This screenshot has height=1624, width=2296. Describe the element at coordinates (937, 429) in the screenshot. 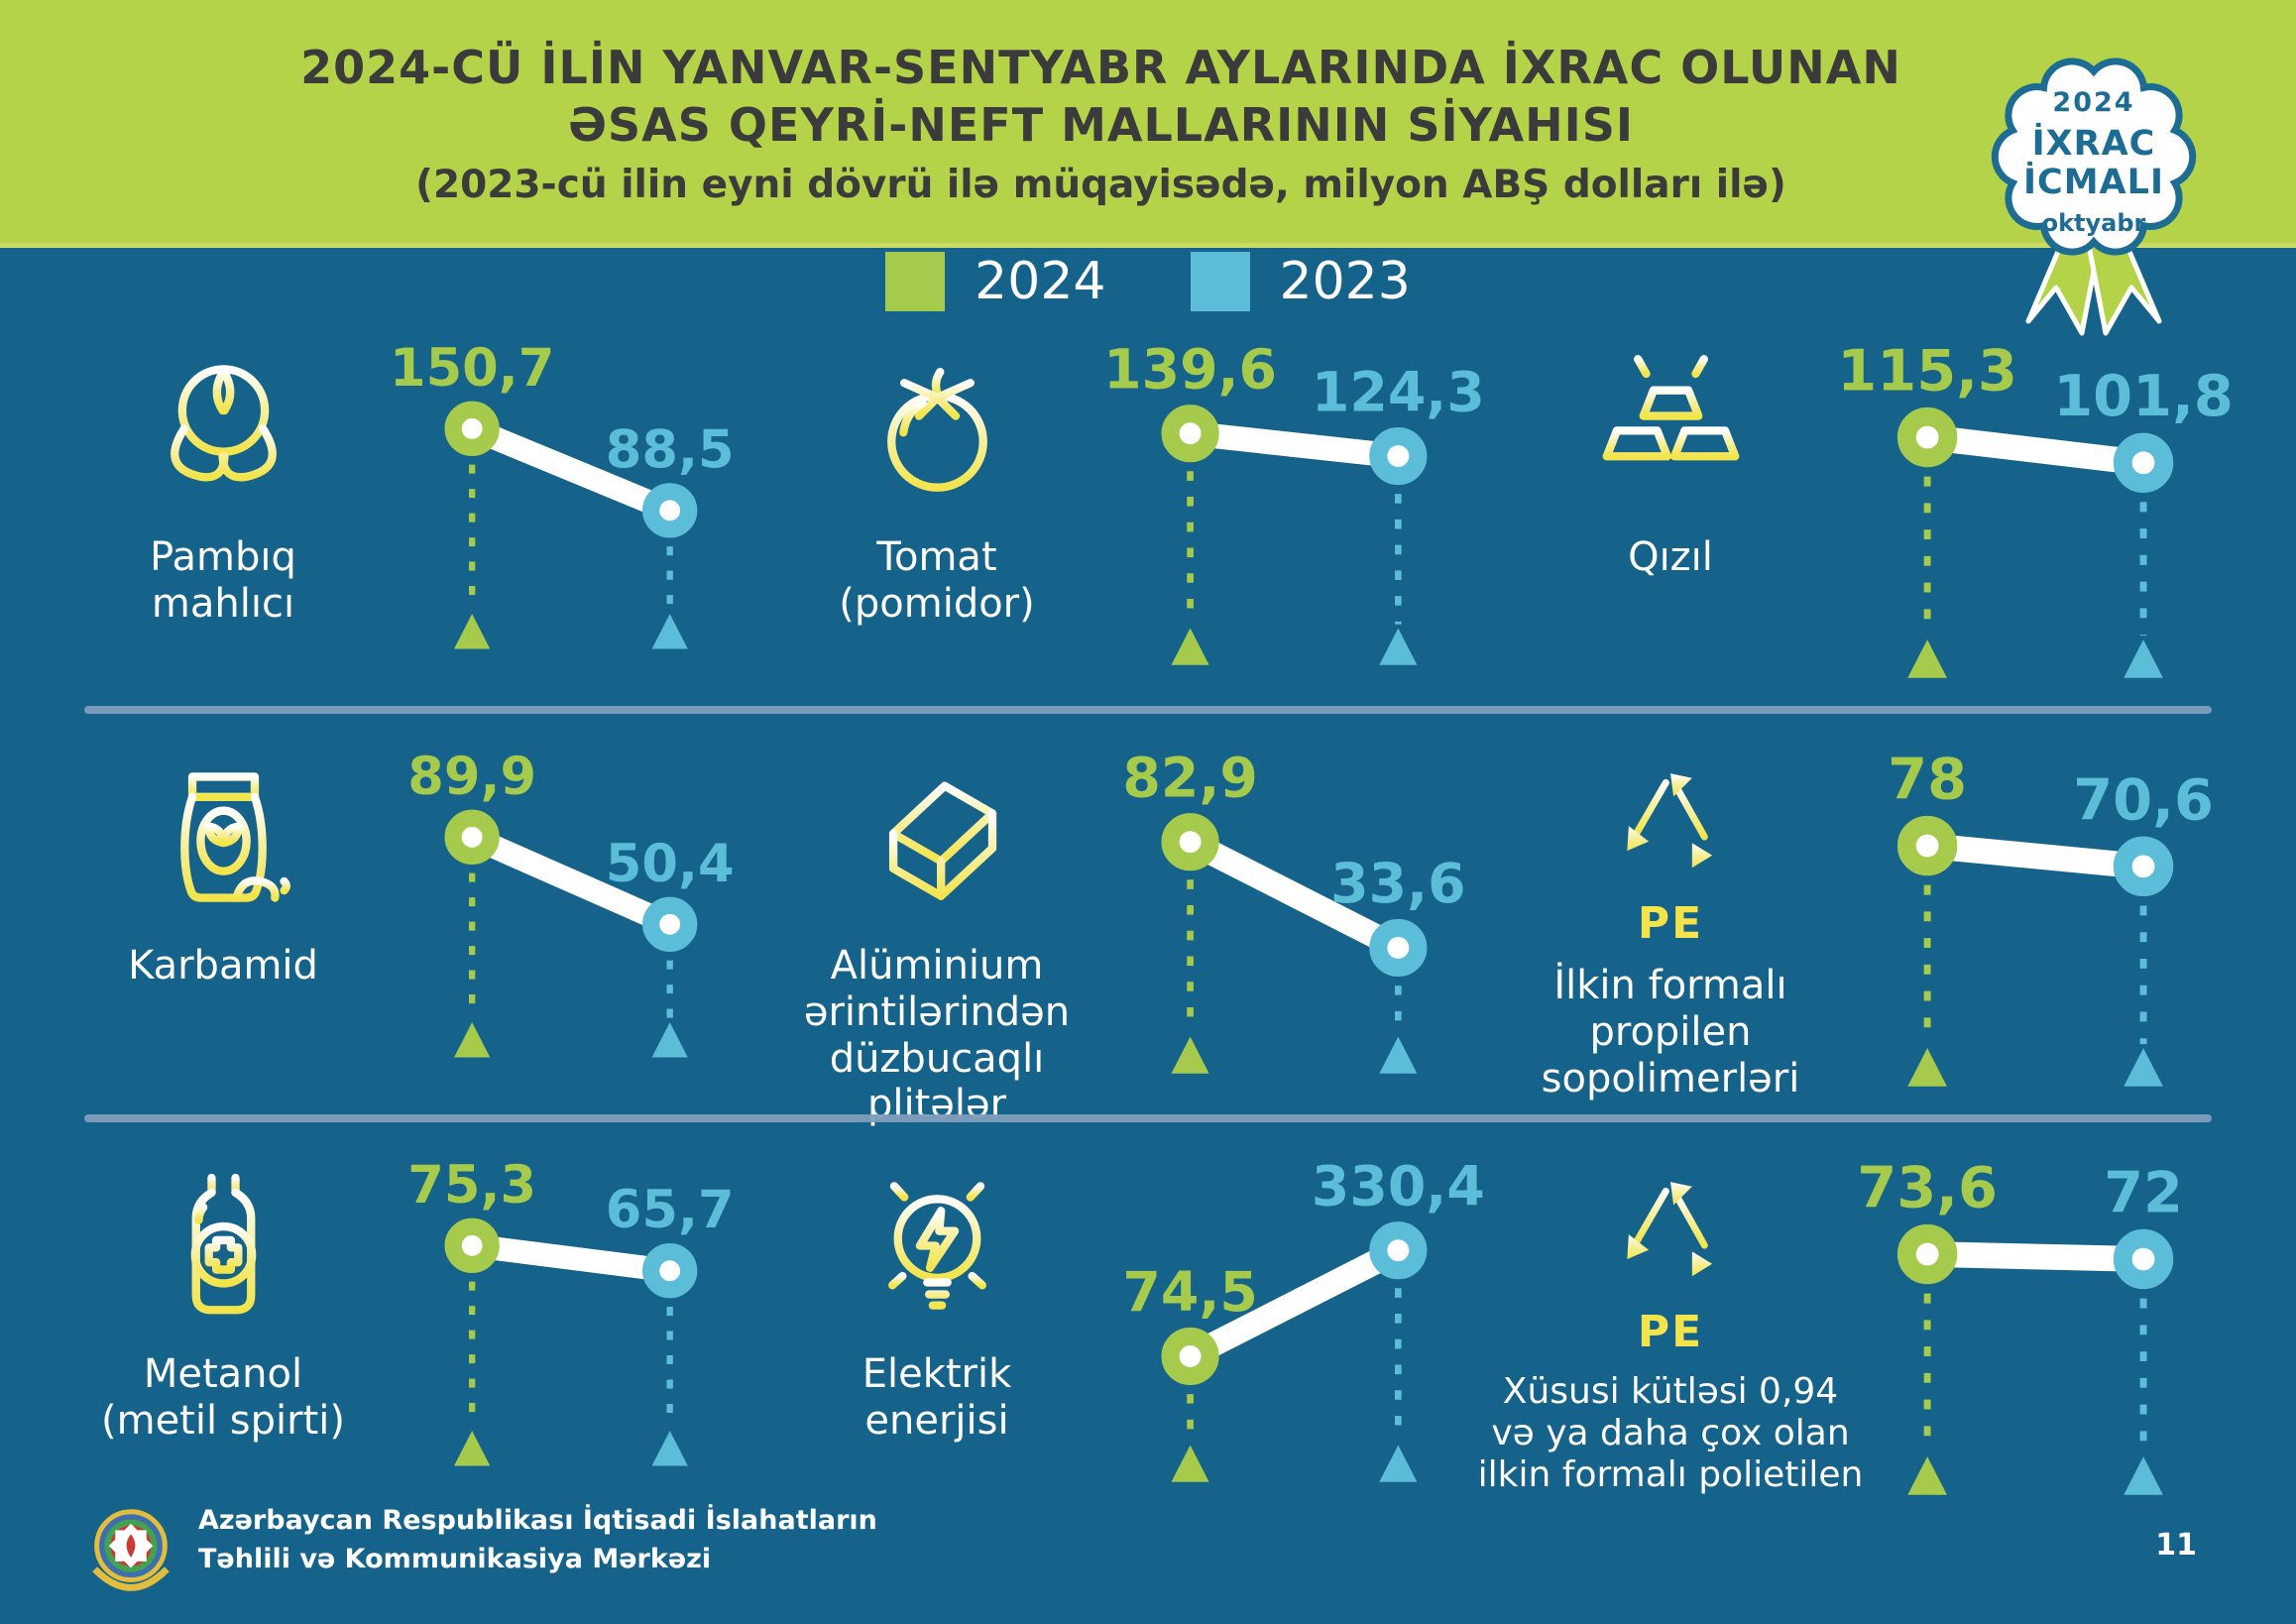

I see `tomato-icon` at that location.